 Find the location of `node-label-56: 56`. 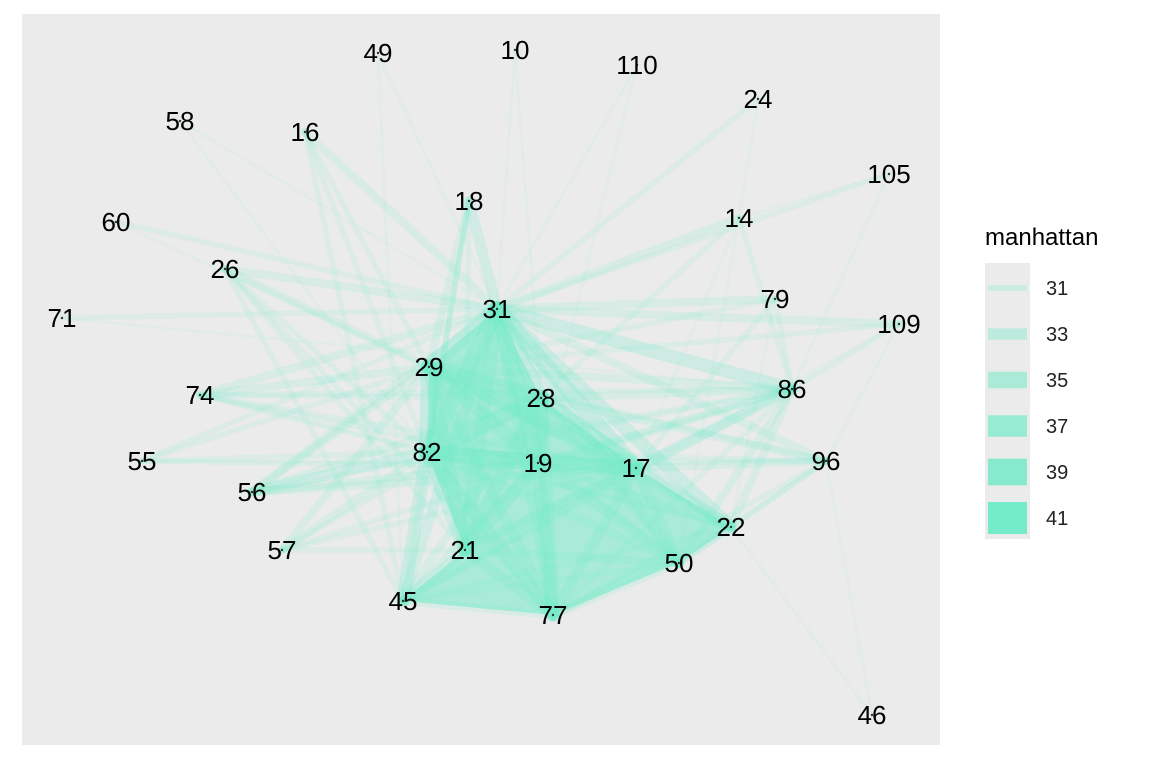

node-label-56: 56 is located at coordinates (252, 492).